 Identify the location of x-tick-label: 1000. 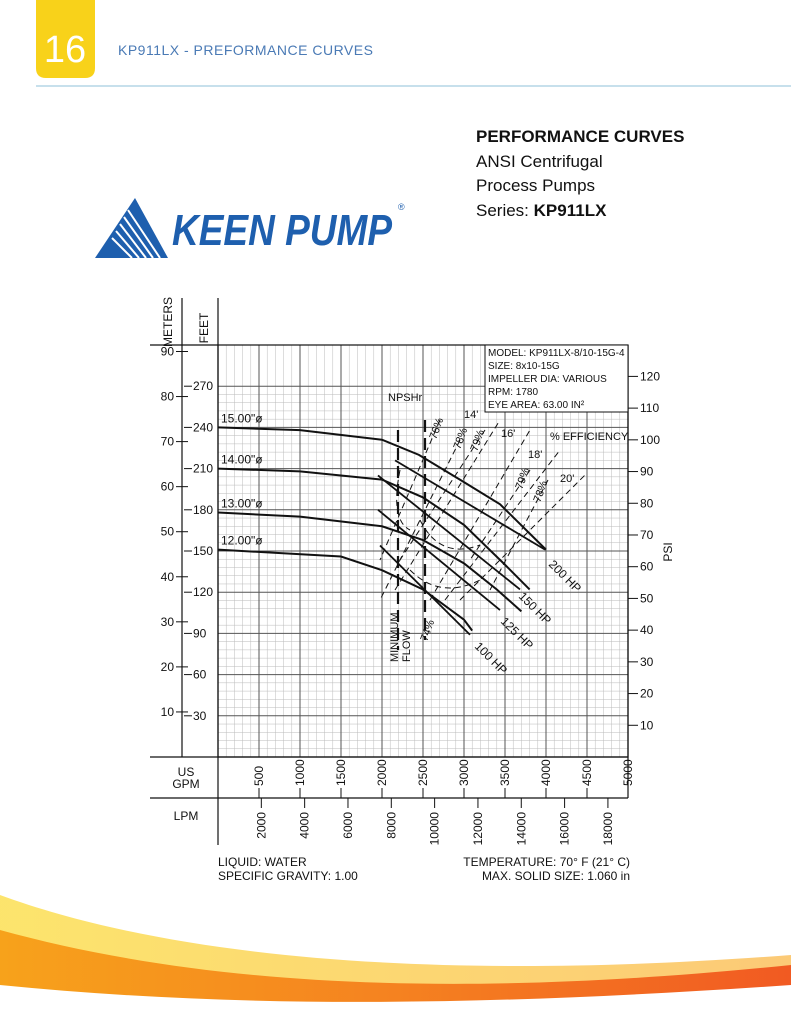
(300, 772).